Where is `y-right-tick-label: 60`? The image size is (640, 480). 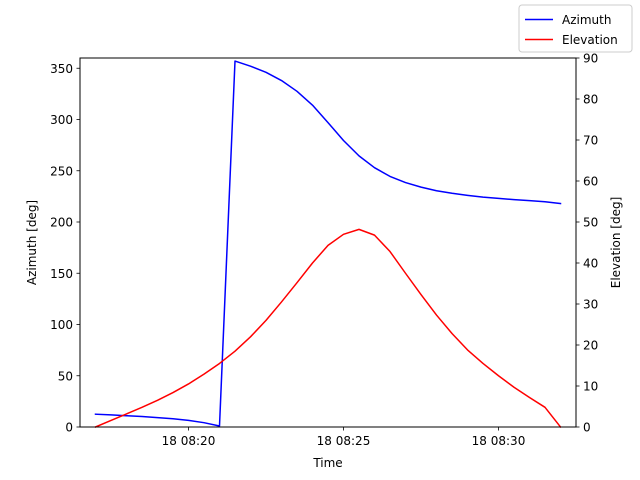 y-right-tick-label: 60 is located at coordinates (590, 182).